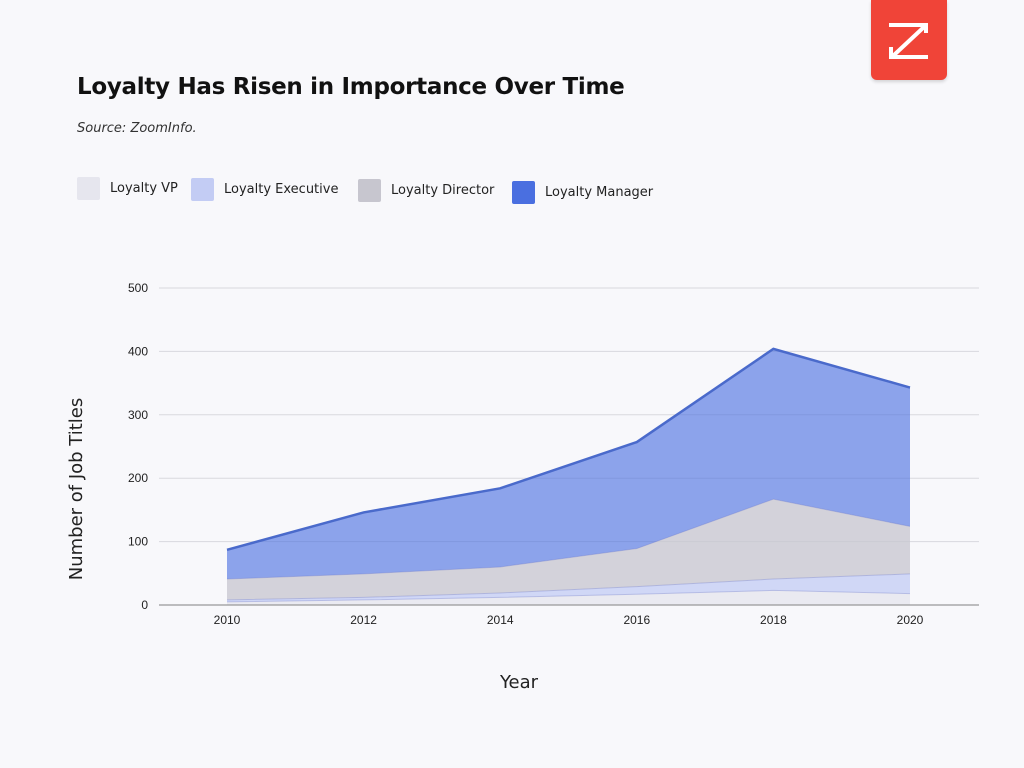 This screenshot has width=1024, height=768. I want to click on legend-item-loyalty-vp: Loyalty VP, so click(127, 188).